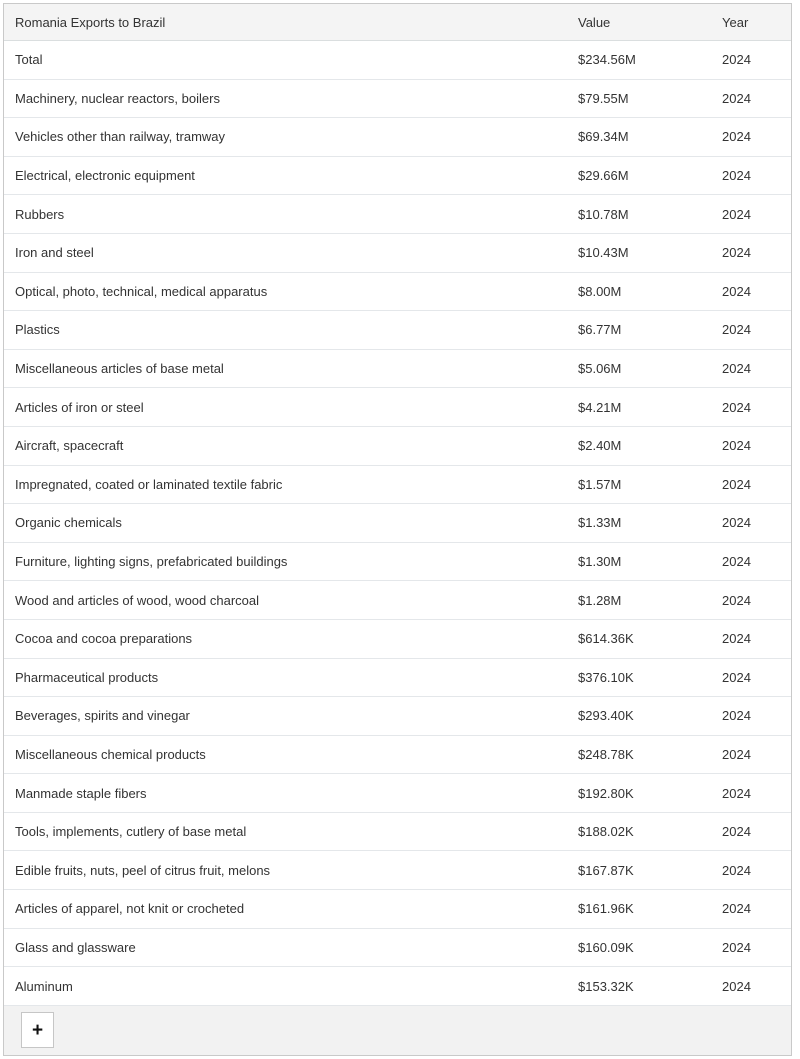 The height and width of the screenshot is (1059, 800). What do you see at coordinates (87, 677) in the screenshot?
I see `product-label: Pharmaceutical products` at bounding box center [87, 677].